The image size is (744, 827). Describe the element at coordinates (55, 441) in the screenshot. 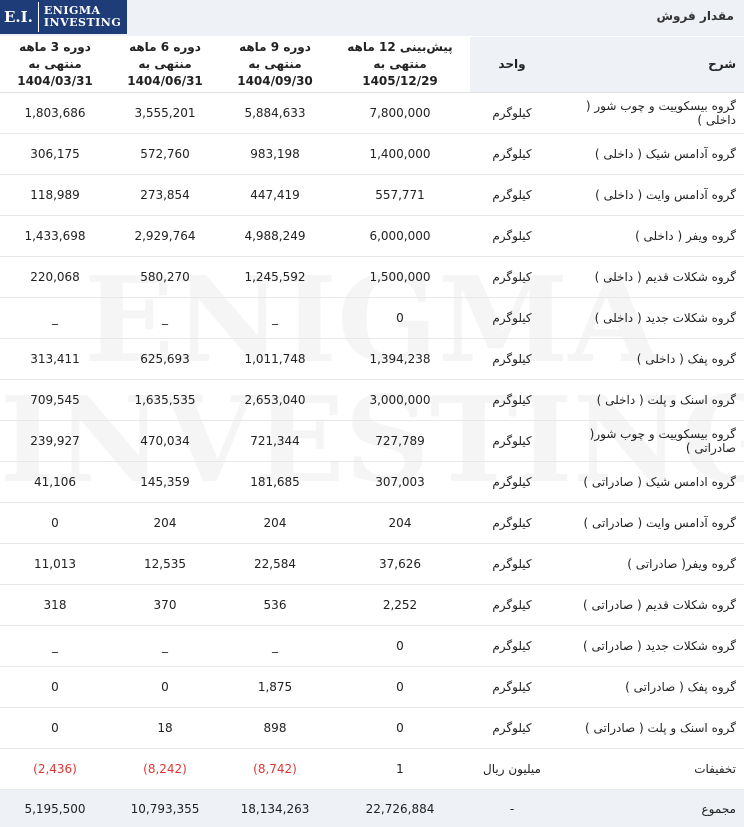

I see `cell-p3: 239,927` at that location.